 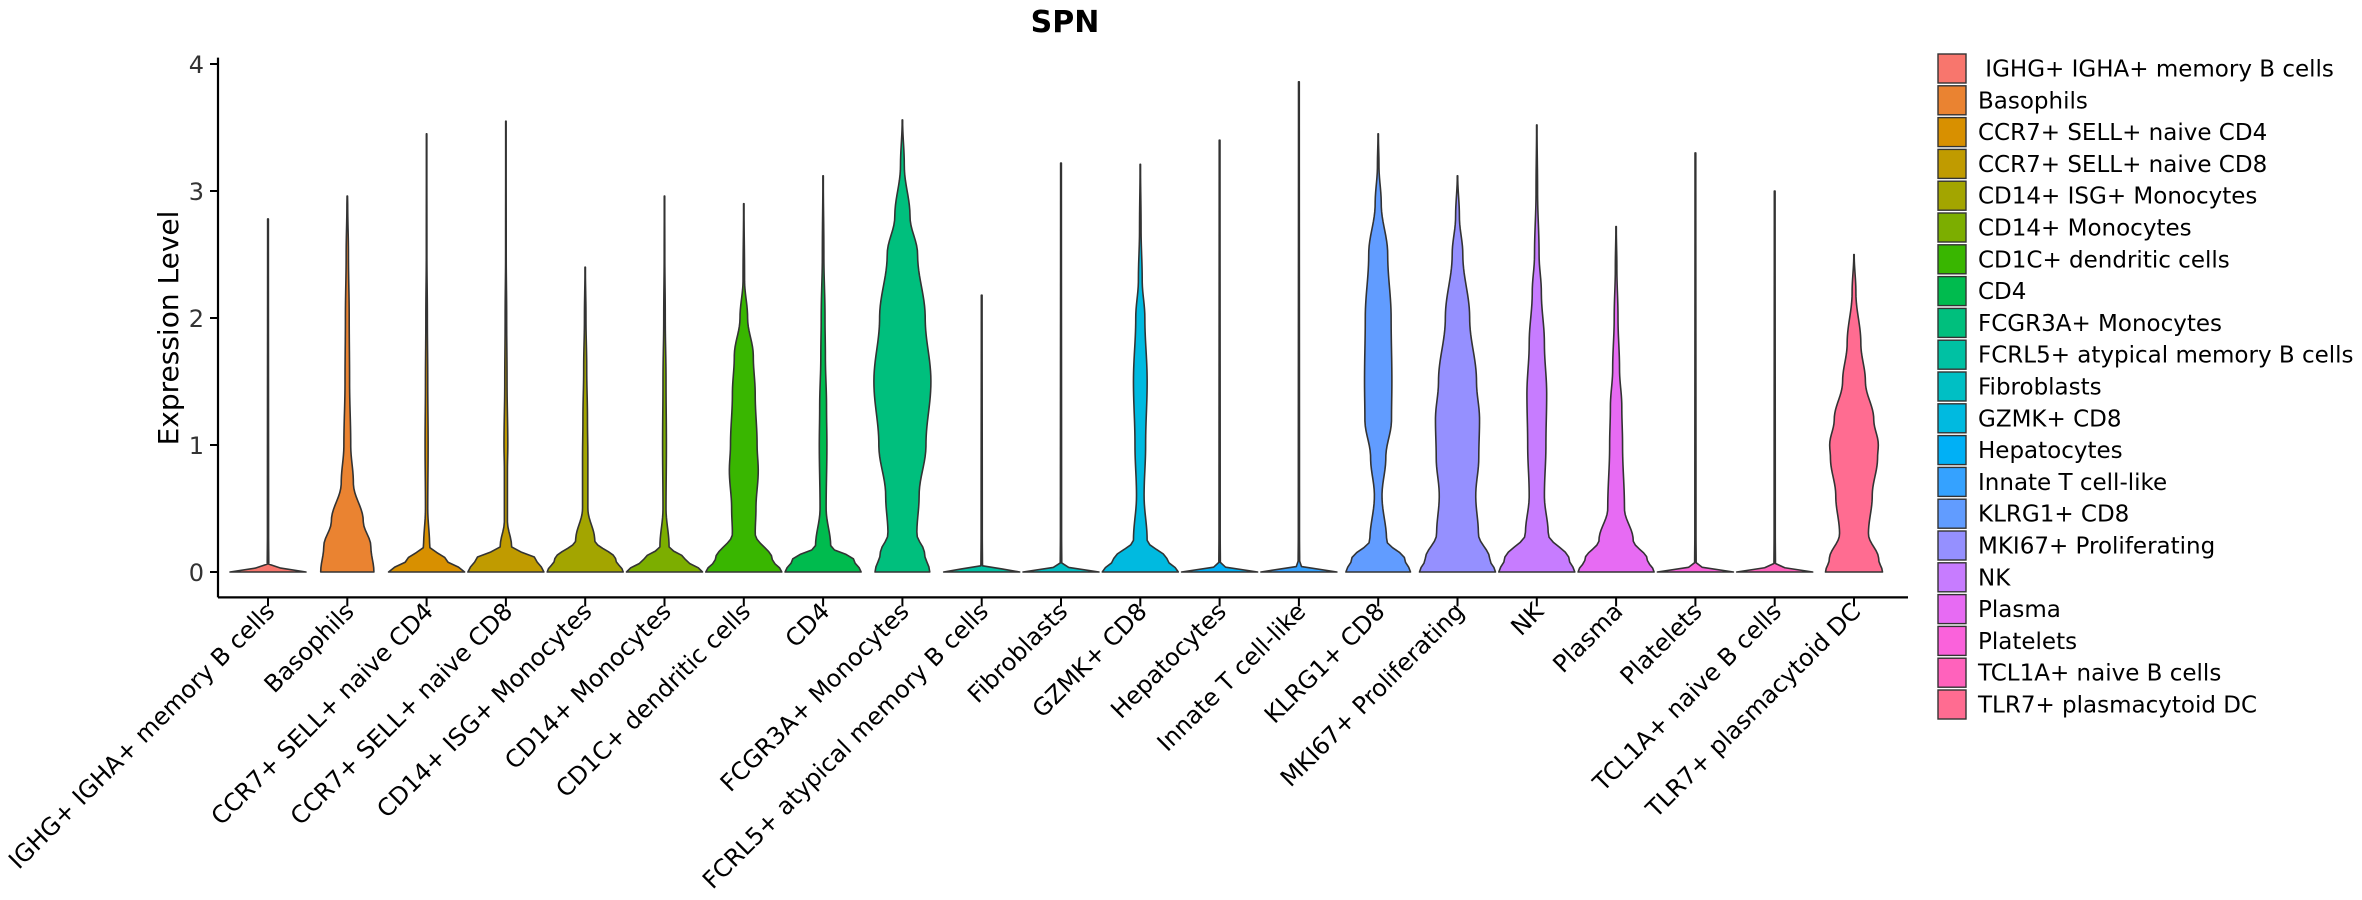 What do you see at coordinates (2100, 324) in the screenshot?
I see `legend-label: FCGR3A+ Monocytes` at bounding box center [2100, 324].